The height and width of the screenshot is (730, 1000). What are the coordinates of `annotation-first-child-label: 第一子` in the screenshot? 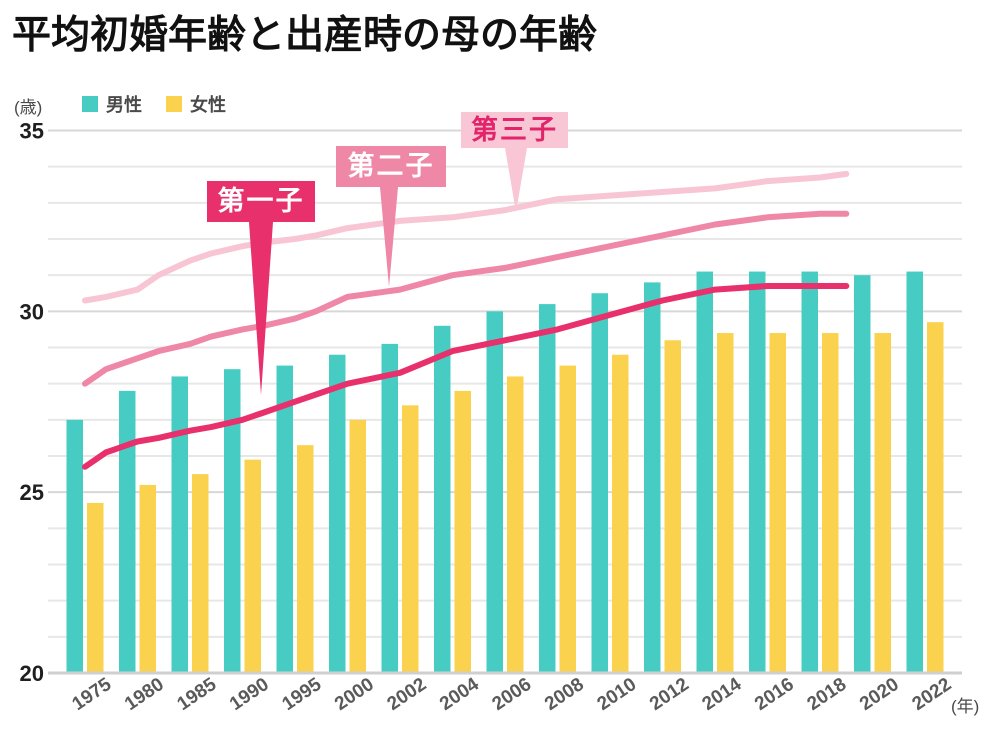 It's located at (261, 201).